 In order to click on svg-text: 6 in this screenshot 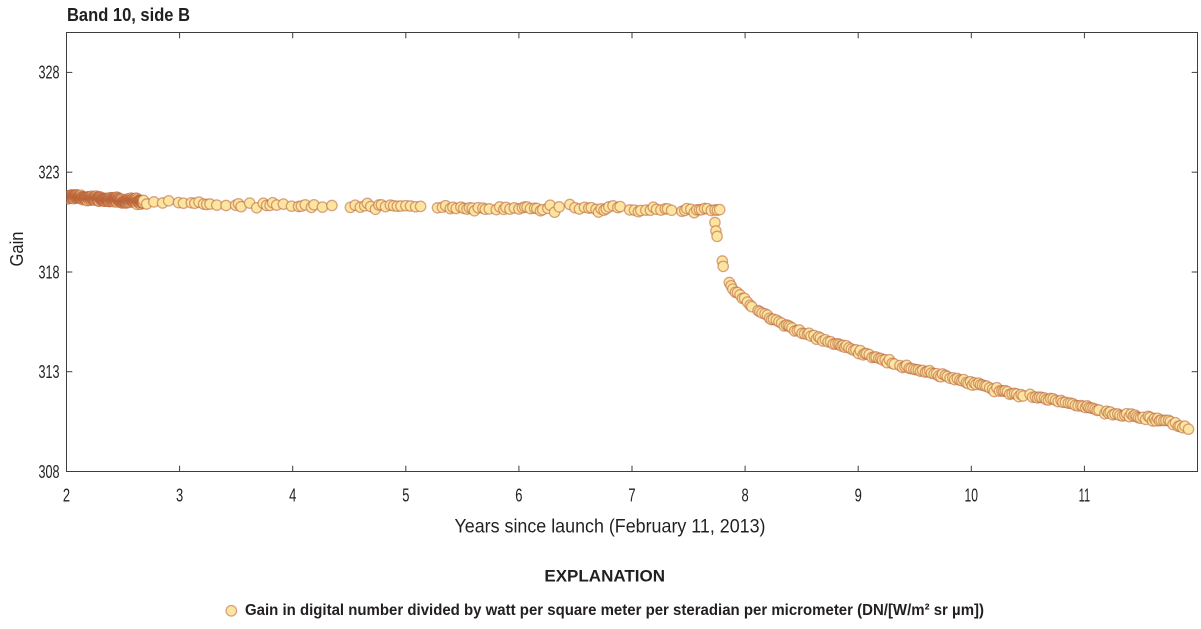, I will do `click(518, 495)`.